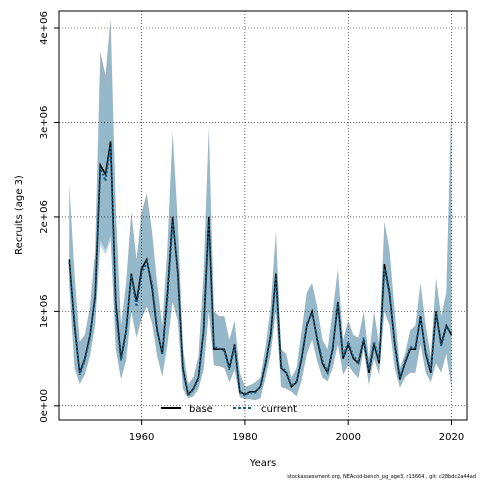 This screenshot has height=480, width=480. Describe the element at coordinates (141, 437) in the screenshot. I see `x-tick-label-0: 1960` at that location.